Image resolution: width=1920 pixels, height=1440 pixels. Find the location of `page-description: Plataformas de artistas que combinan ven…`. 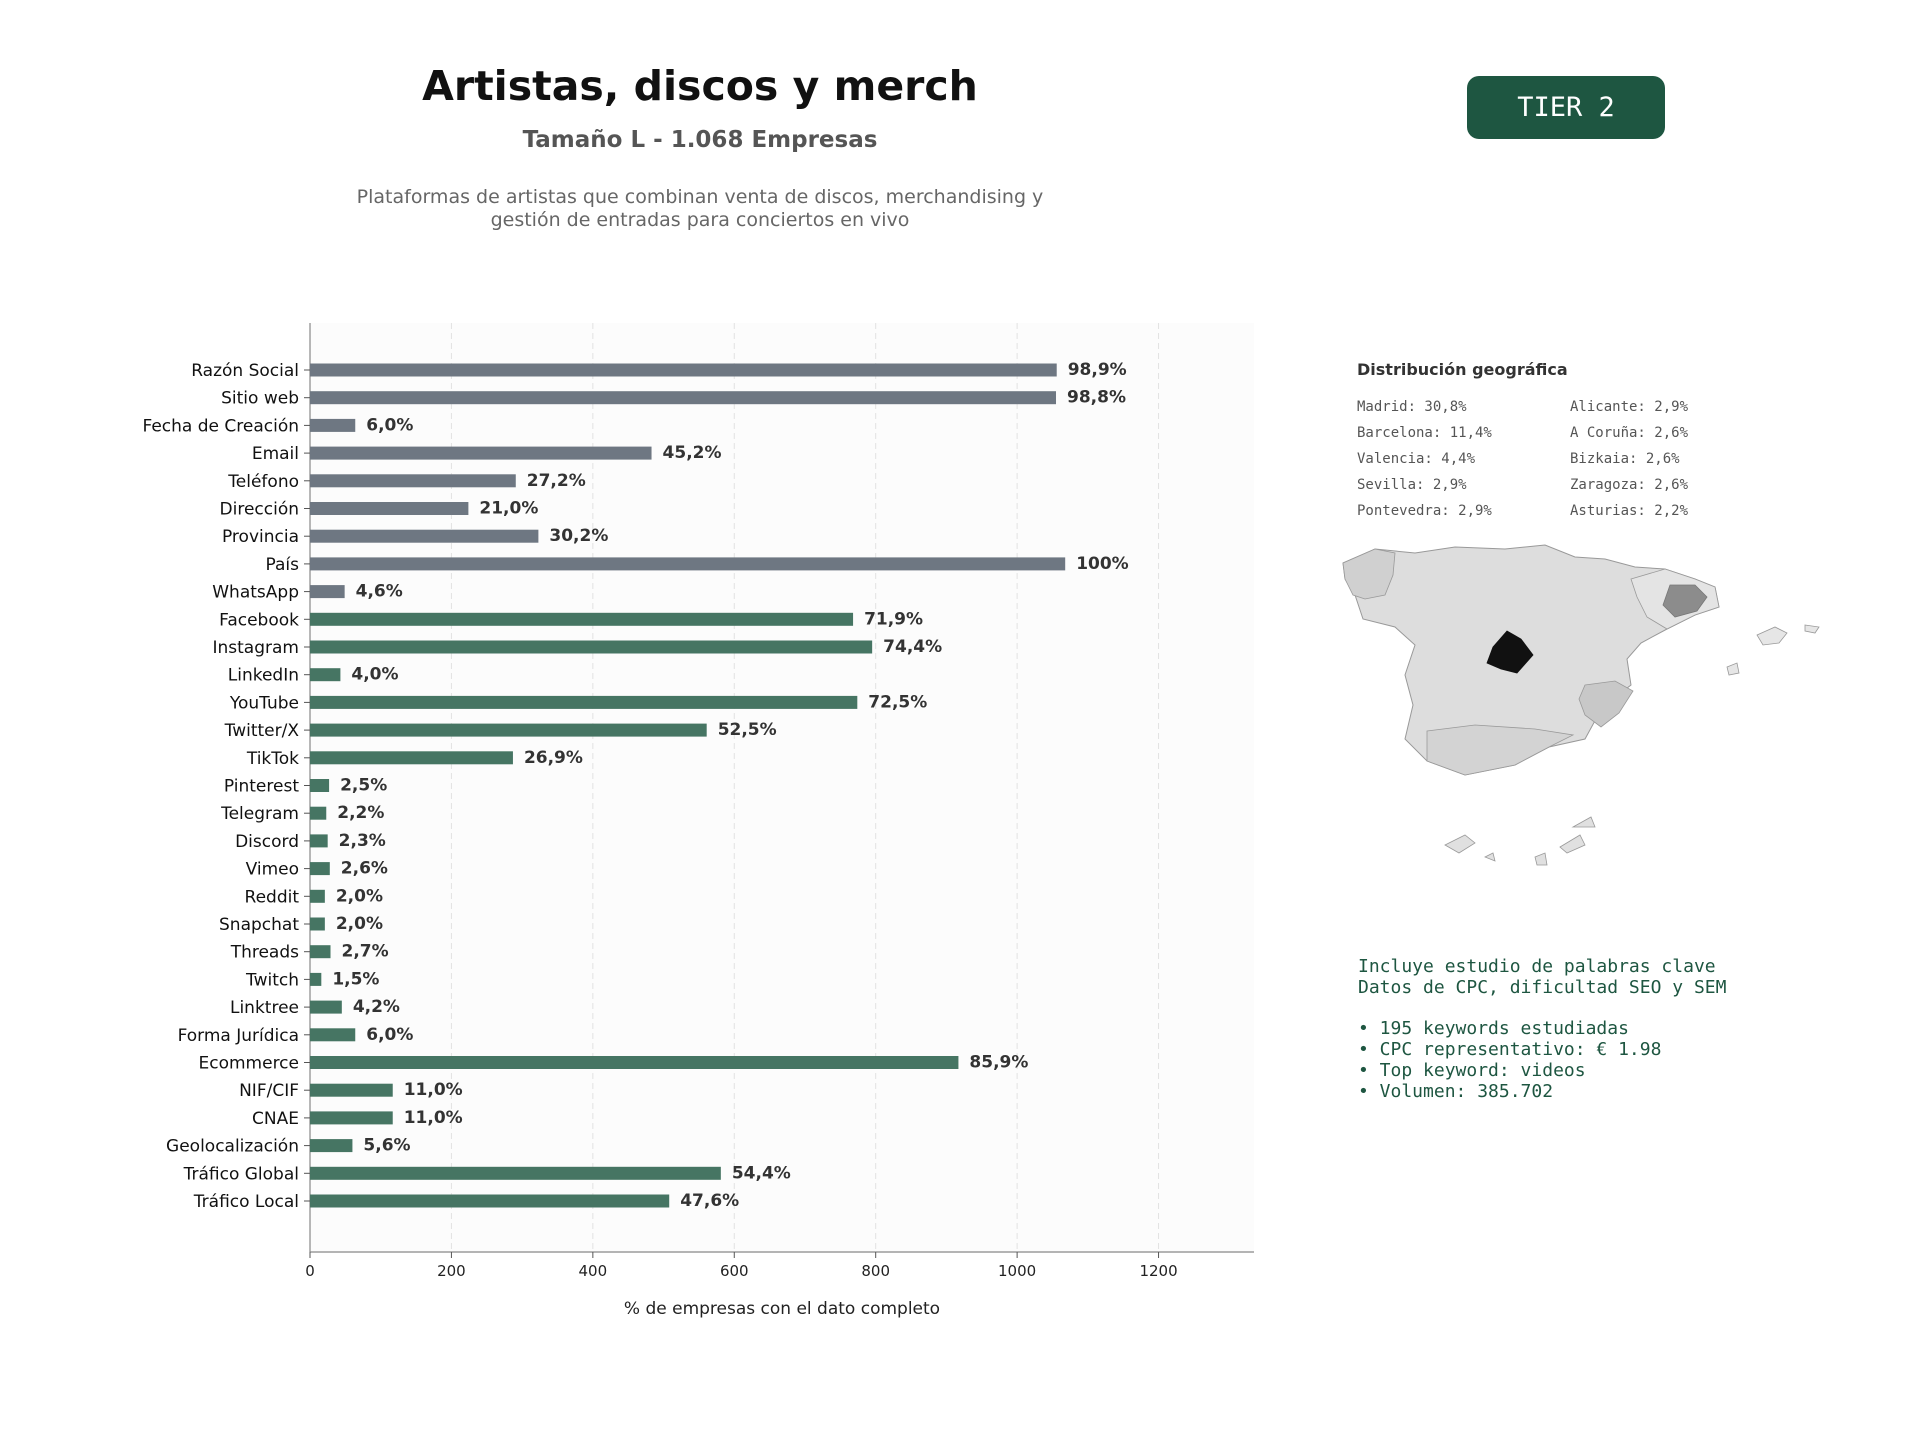

page-description: Plataformas de artistas que combinan ven… is located at coordinates (700, 209).